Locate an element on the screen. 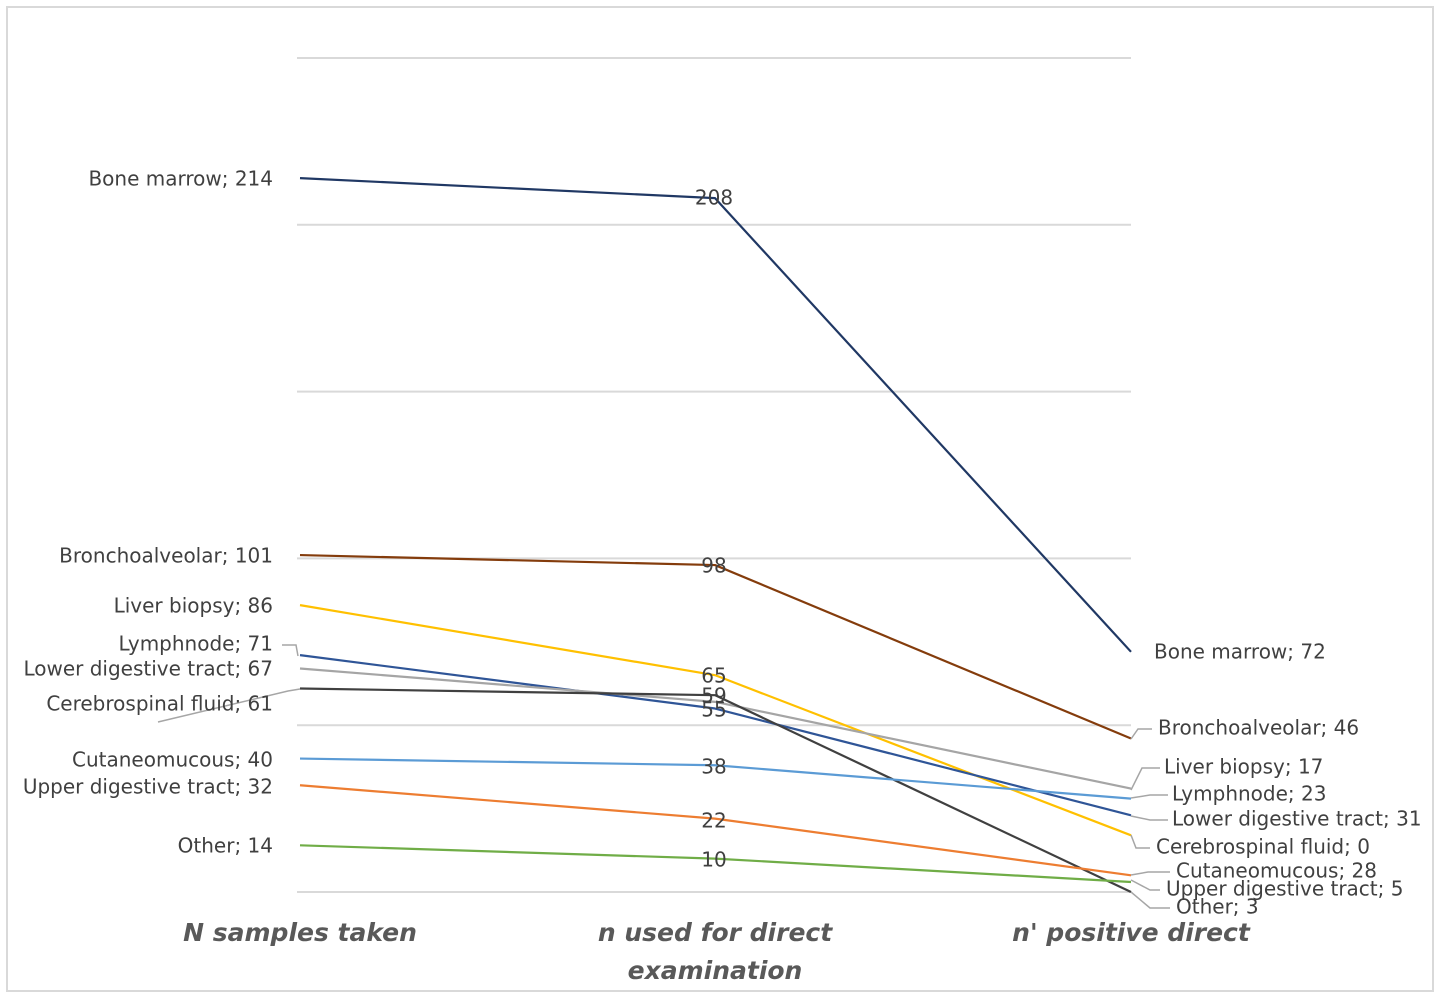  data-label-left: Other; 14 is located at coordinates (225, 846).